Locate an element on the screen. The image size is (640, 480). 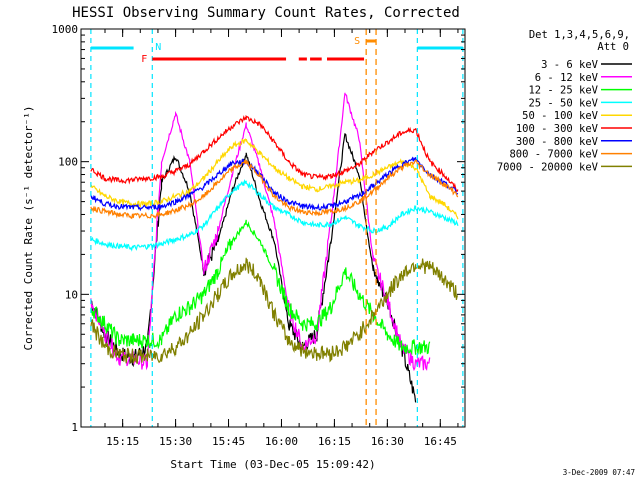
flare-label: F is located at coordinates (144, 59).